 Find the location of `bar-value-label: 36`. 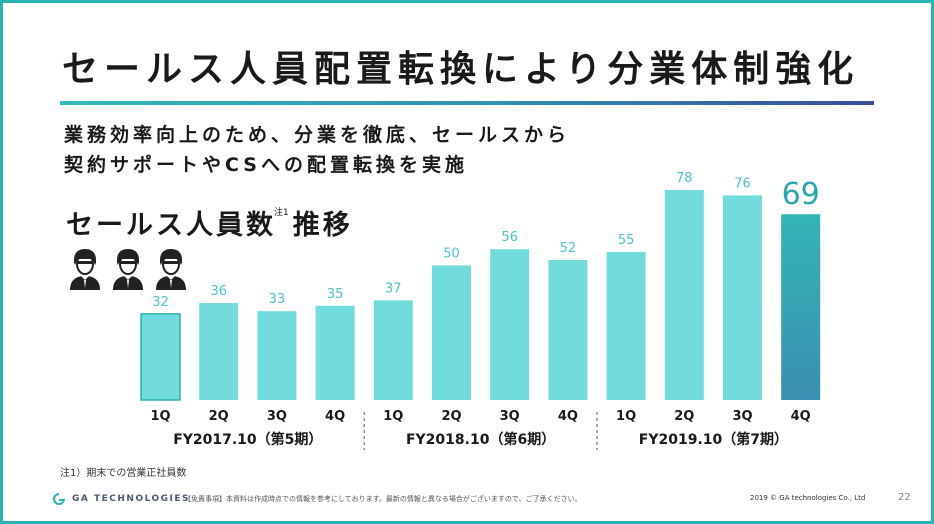

bar-value-label: 36 is located at coordinates (218, 291).